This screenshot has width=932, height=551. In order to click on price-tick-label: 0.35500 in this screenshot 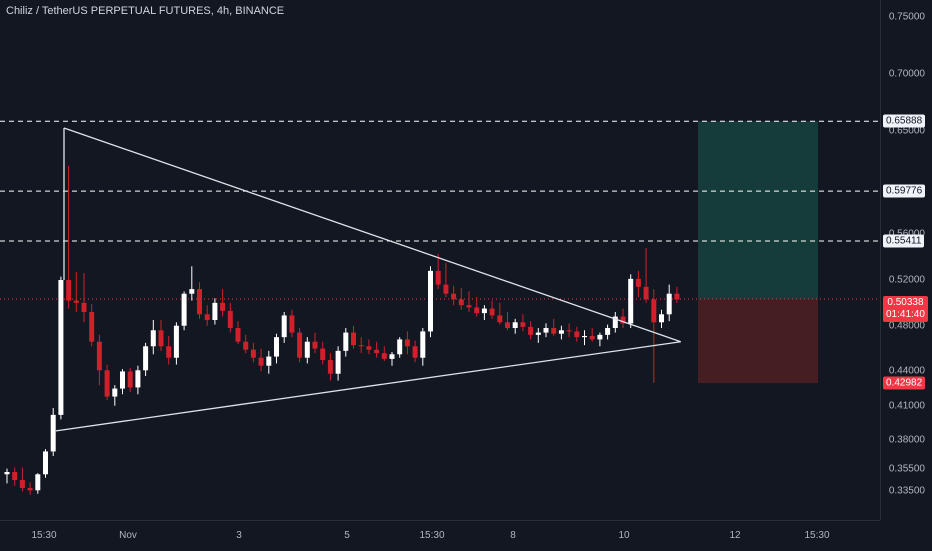, I will do `click(906, 469)`.